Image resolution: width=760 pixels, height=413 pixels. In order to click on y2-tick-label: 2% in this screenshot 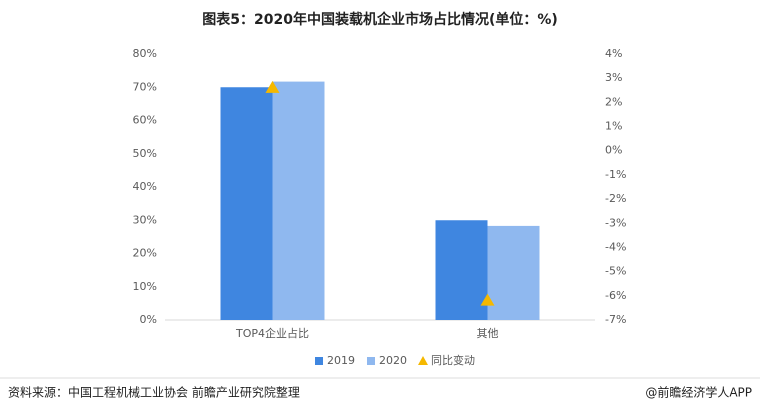, I will do `click(613, 101)`.